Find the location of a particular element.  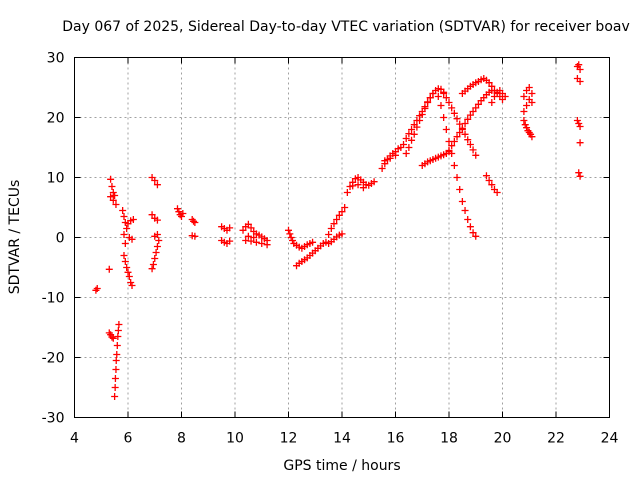

y-axis-label: SDTVAR / TECUs is located at coordinates (15, 237).